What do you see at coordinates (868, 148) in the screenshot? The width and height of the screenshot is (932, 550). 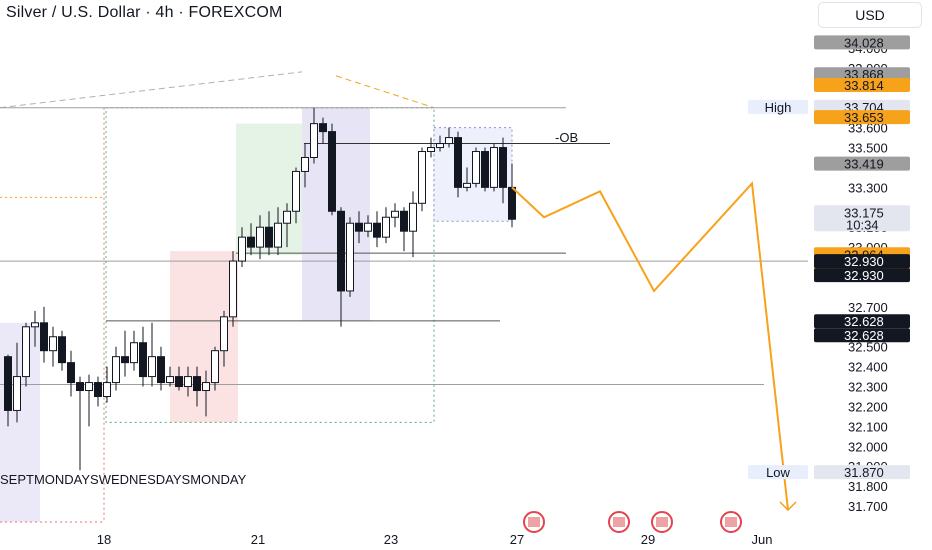 I see `price-tick-label: 33.500` at bounding box center [868, 148].